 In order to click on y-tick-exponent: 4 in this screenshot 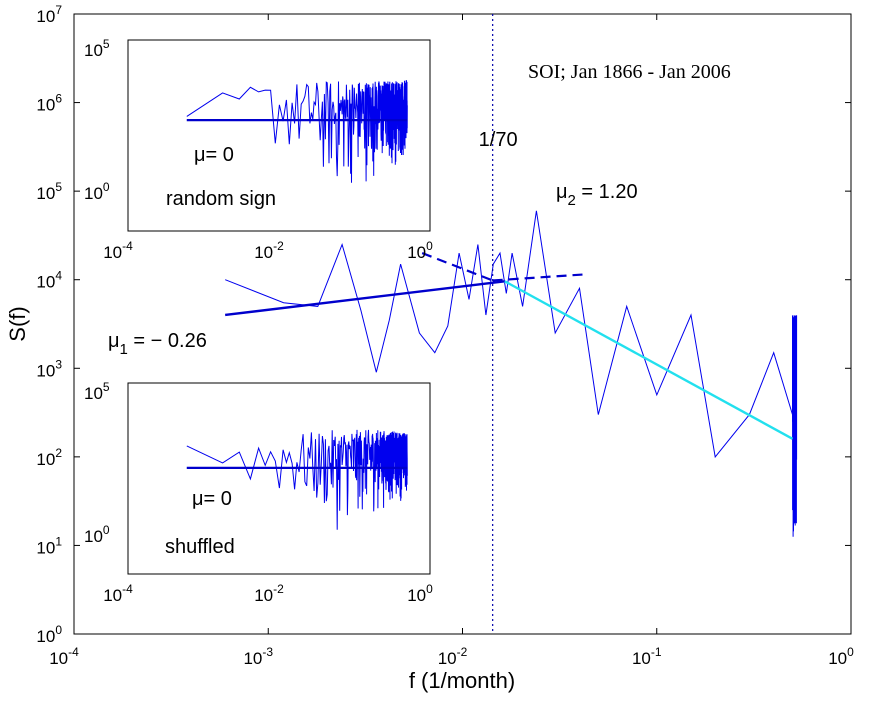, I will do `click(58, 276)`.